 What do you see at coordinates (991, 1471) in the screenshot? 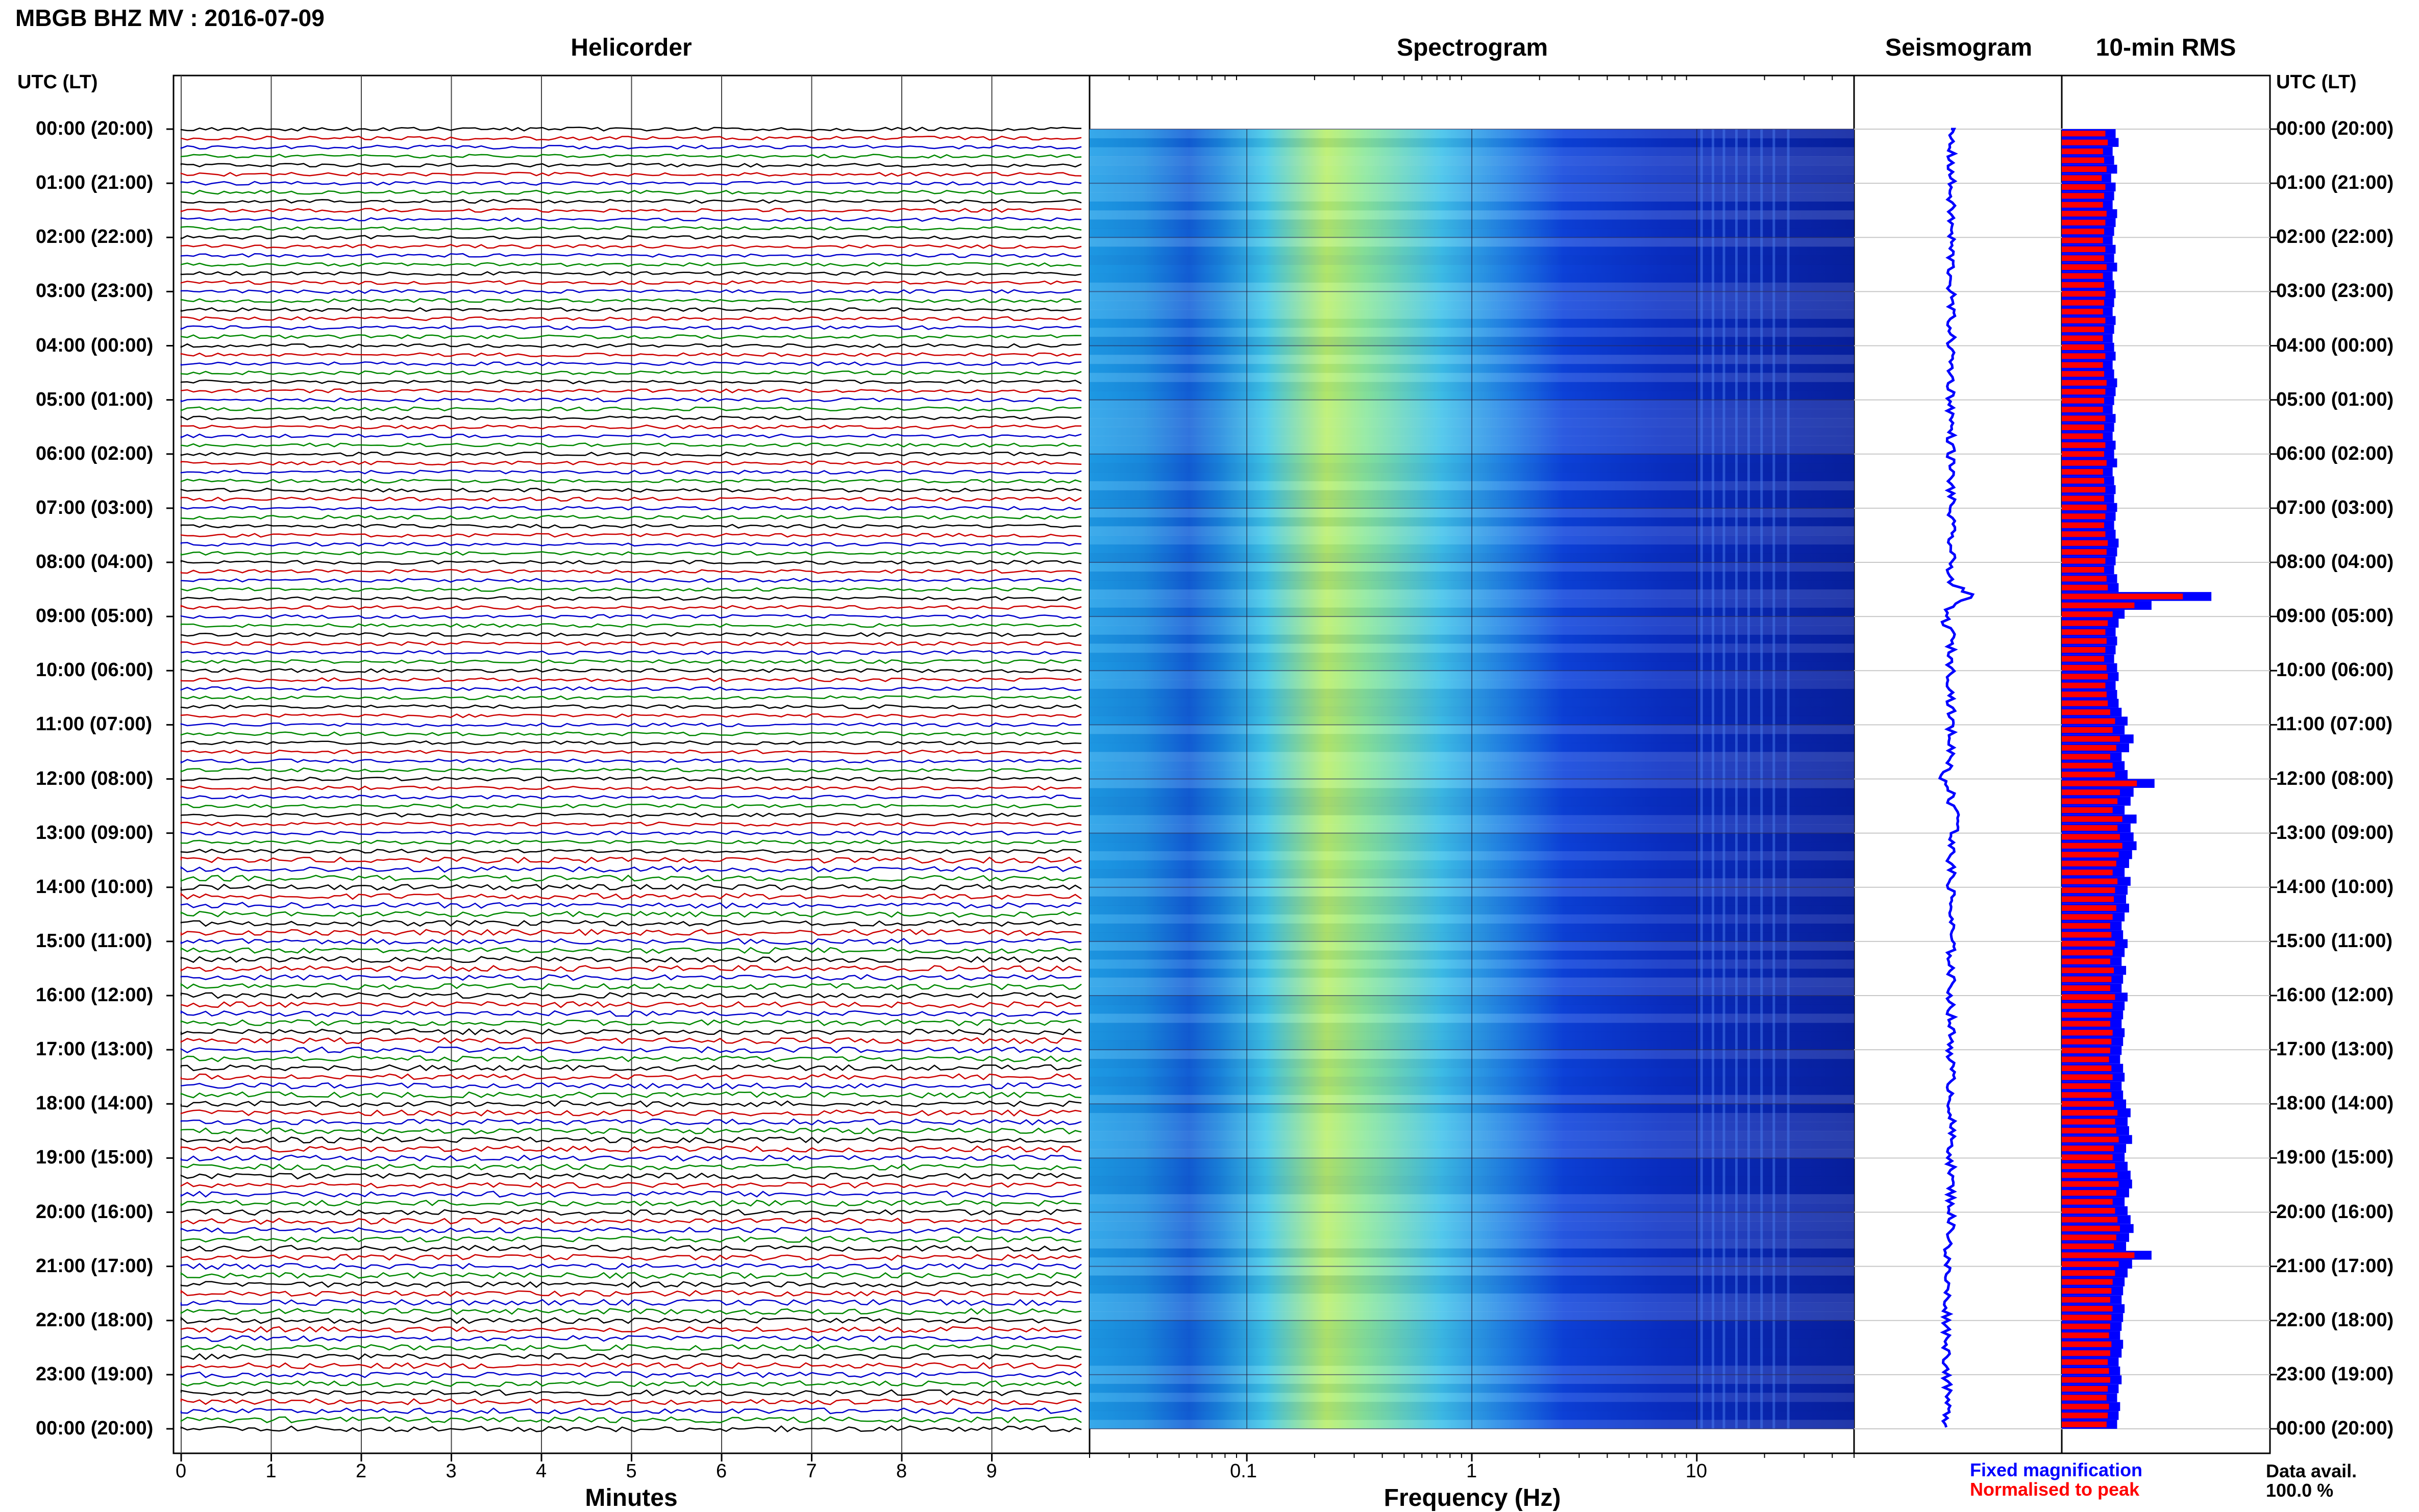
I see `helicorder-tick-label: 9` at bounding box center [991, 1471].